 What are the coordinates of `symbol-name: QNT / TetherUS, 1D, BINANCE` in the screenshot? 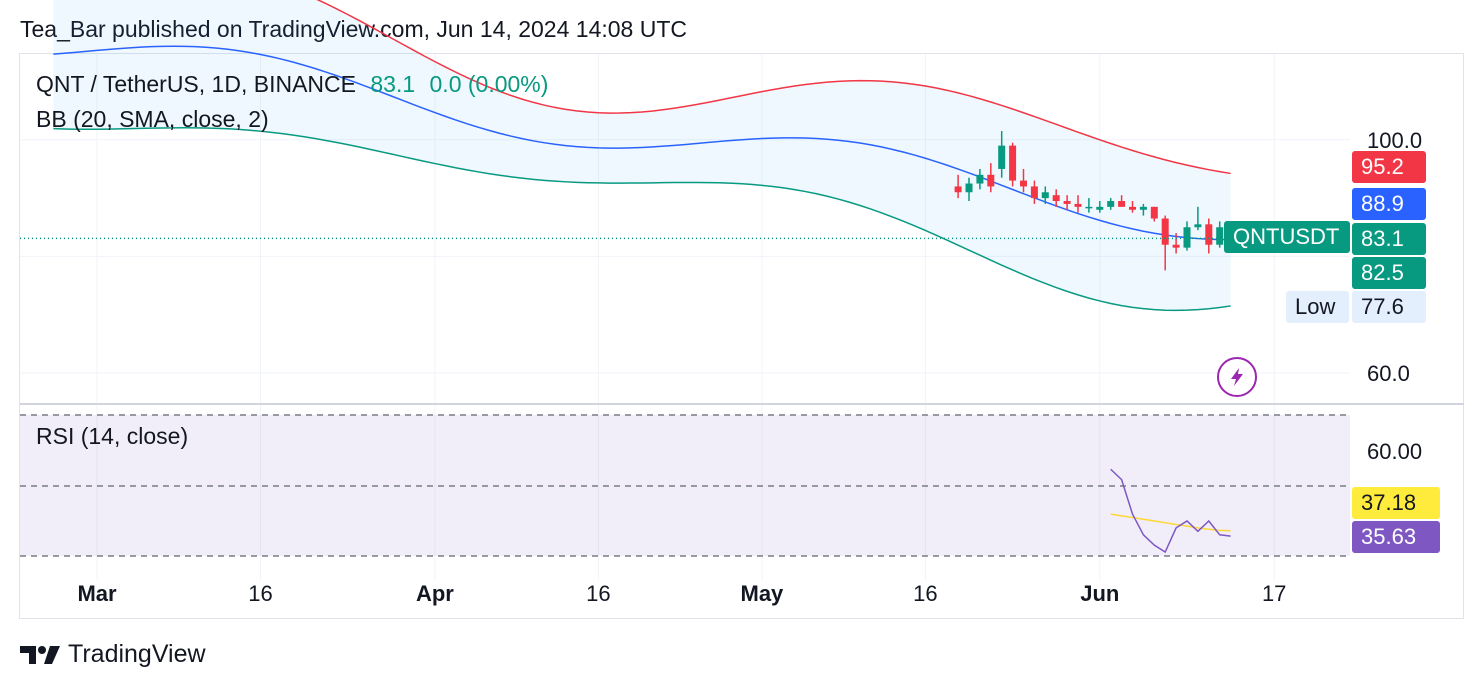 It's located at (196, 84).